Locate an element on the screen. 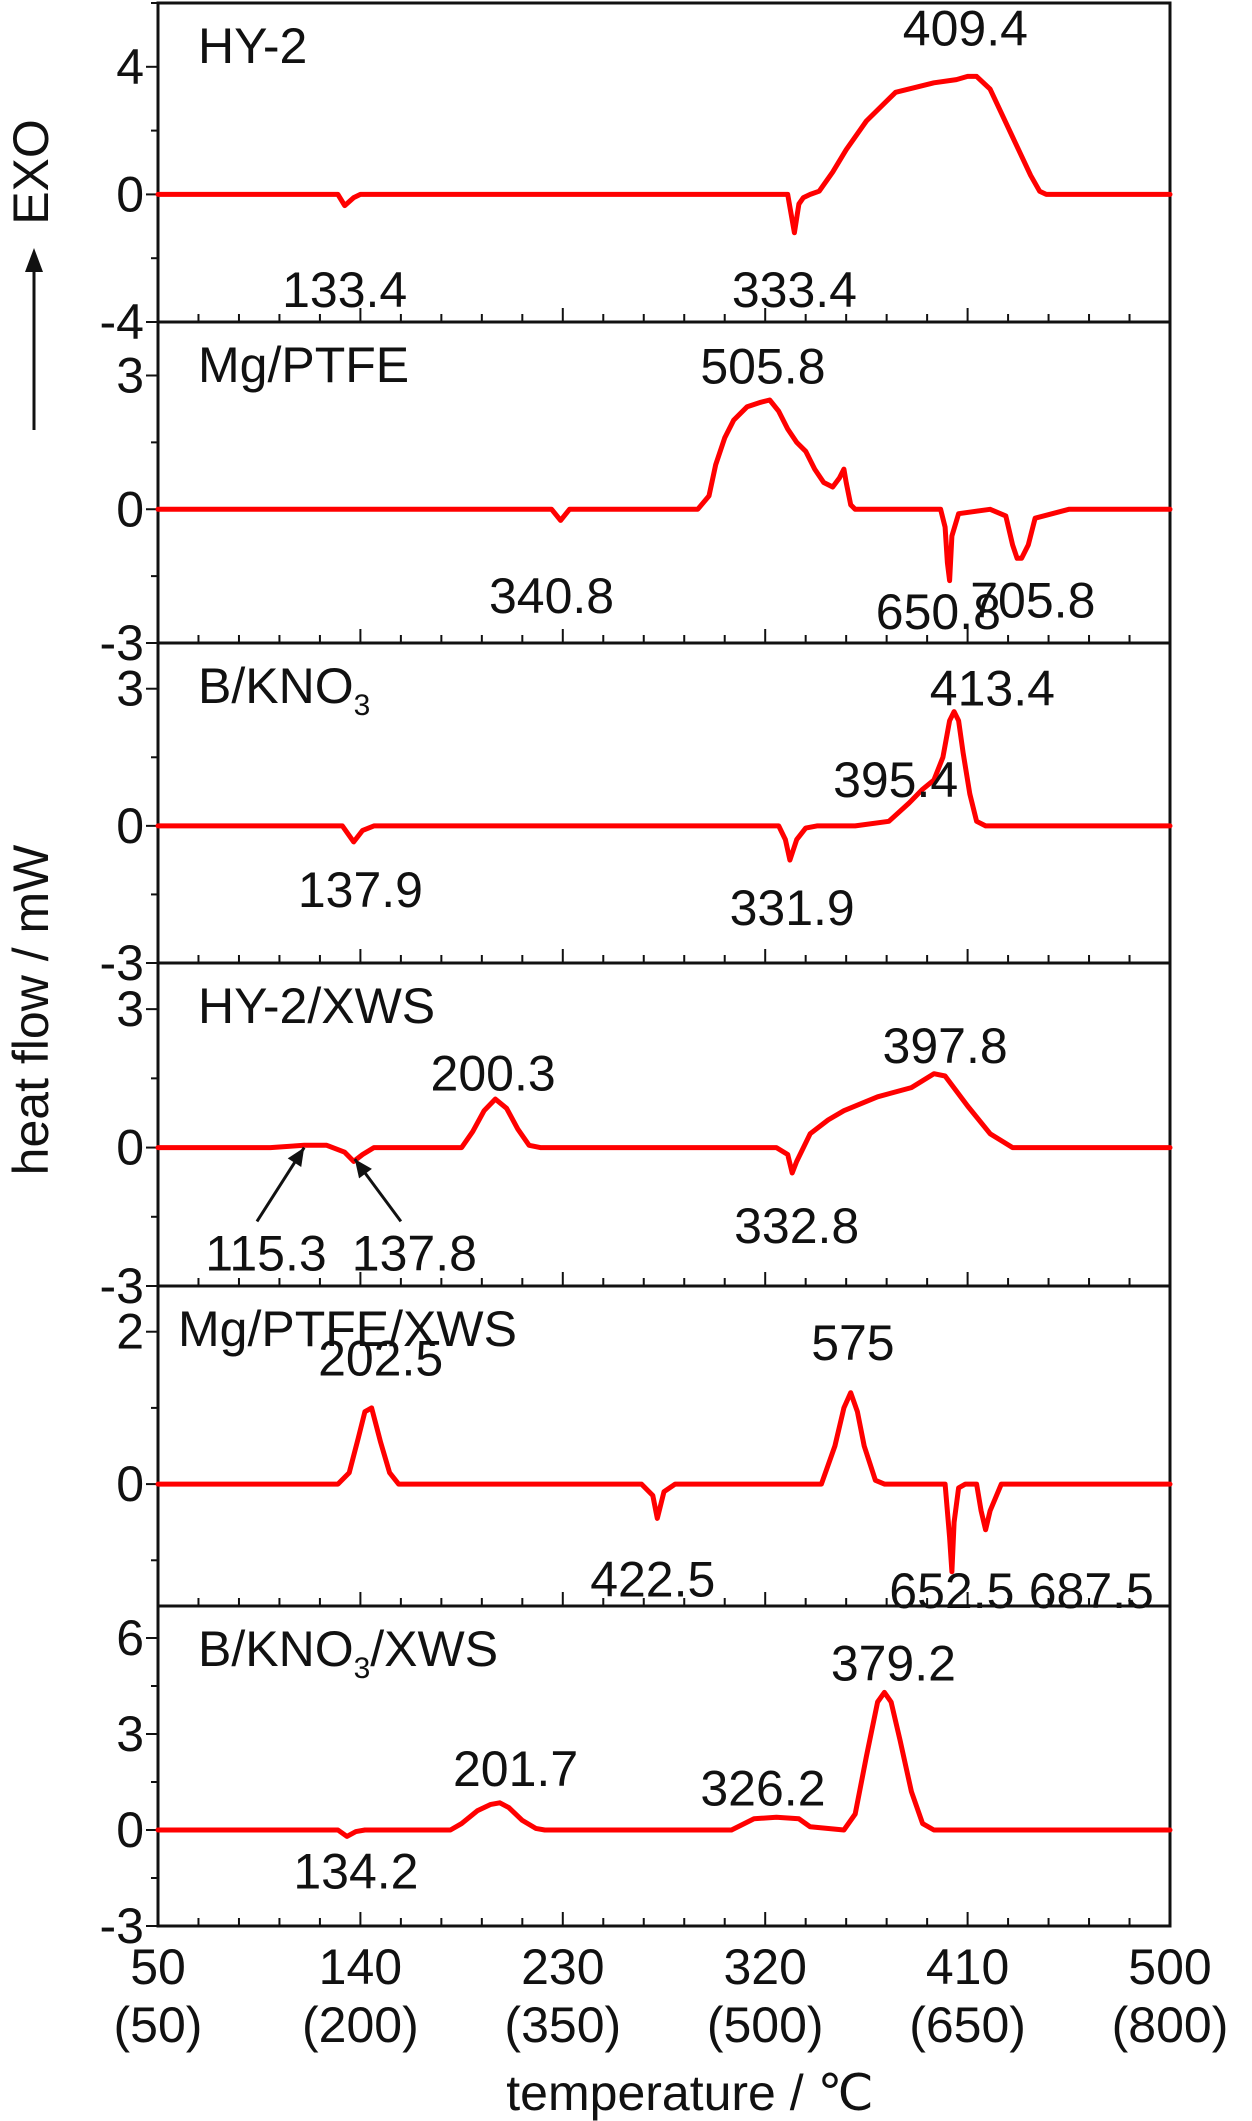  peak-label: 326.2 is located at coordinates (762, 1788).